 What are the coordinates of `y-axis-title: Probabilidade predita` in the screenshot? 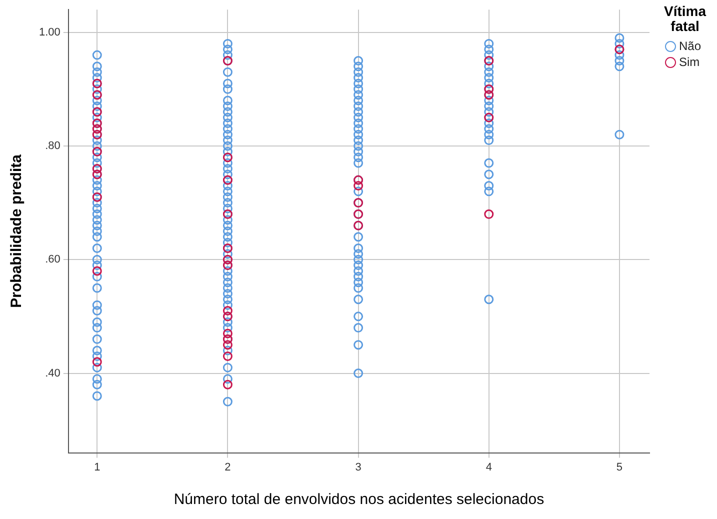 It's located at (17, 231).